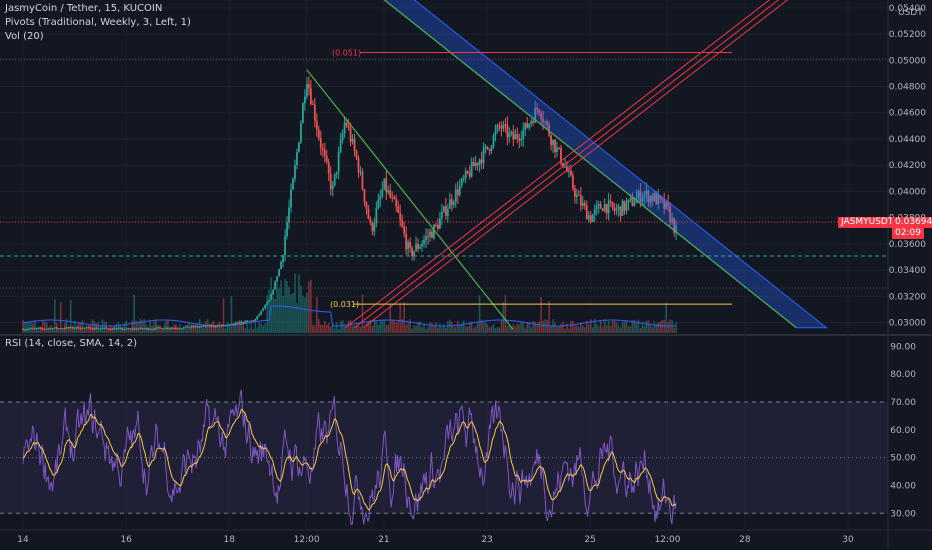 This screenshot has height=550, width=932. Describe the element at coordinates (907, 9) in the screenshot. I see `price-tick-label: 0.05400` at that location.